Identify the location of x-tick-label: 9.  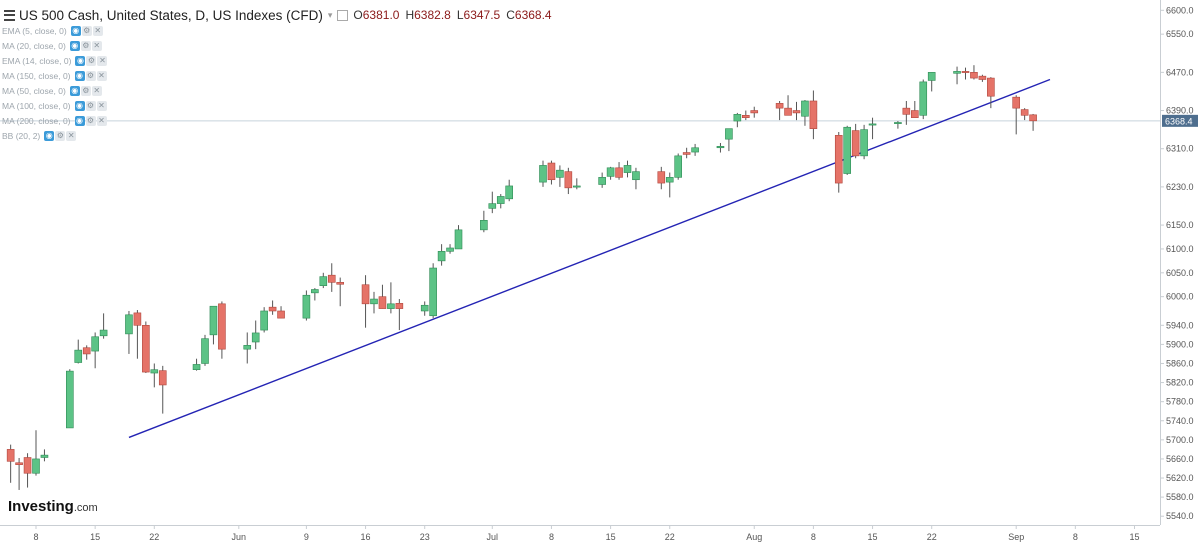
(306, 537).